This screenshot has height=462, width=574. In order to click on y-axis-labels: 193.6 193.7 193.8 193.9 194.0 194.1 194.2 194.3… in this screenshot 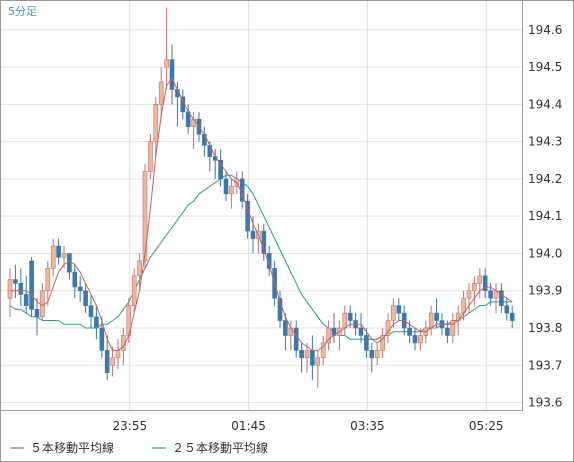, I will do `click(545, 216)`.